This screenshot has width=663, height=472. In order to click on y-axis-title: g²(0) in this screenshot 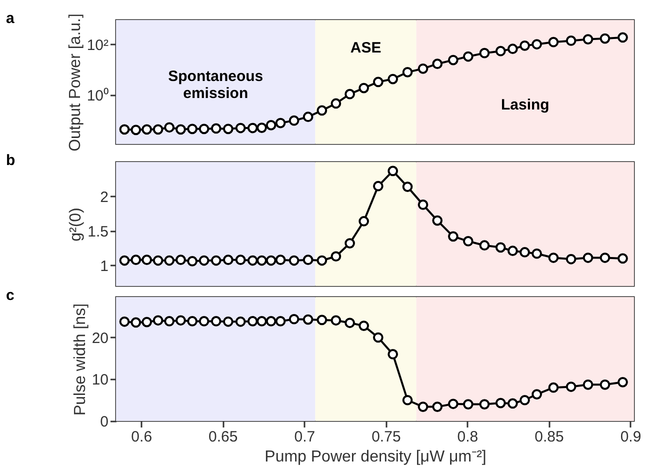, I will do `click(76, 225)`.